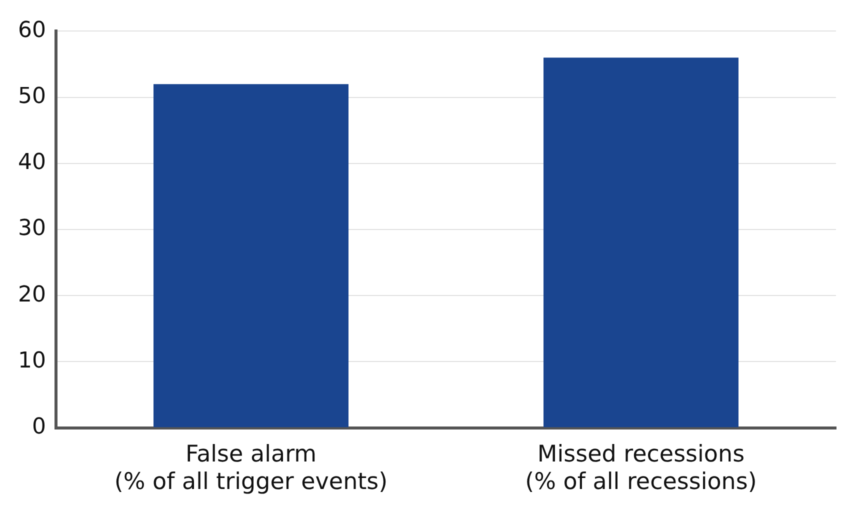 The width and height of the screenshot is (848, 519). What do you see at coordinates (32, 361) in the screenshot?
I see `y-tick-label: 10` at bounding box center [32, 361].